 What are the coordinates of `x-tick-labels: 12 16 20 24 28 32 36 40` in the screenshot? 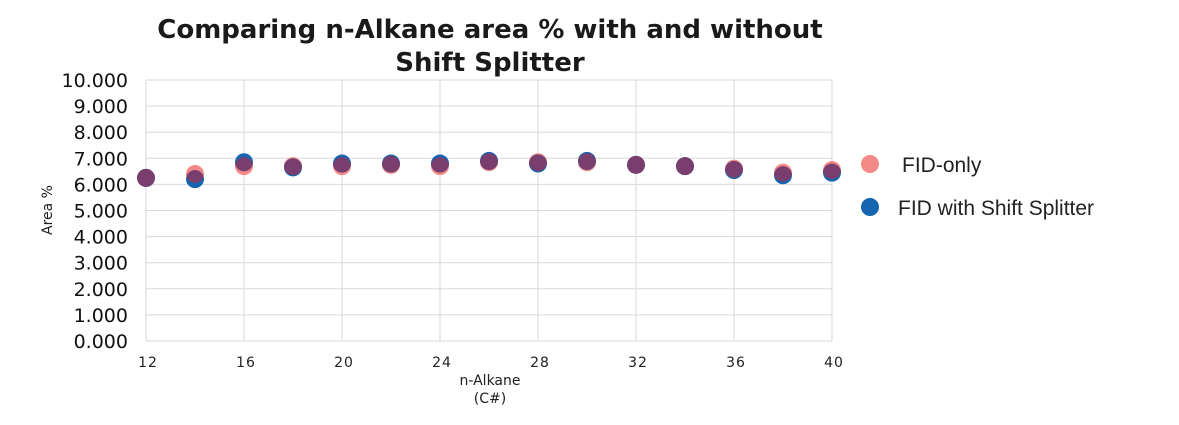 It's located at (491, 363).